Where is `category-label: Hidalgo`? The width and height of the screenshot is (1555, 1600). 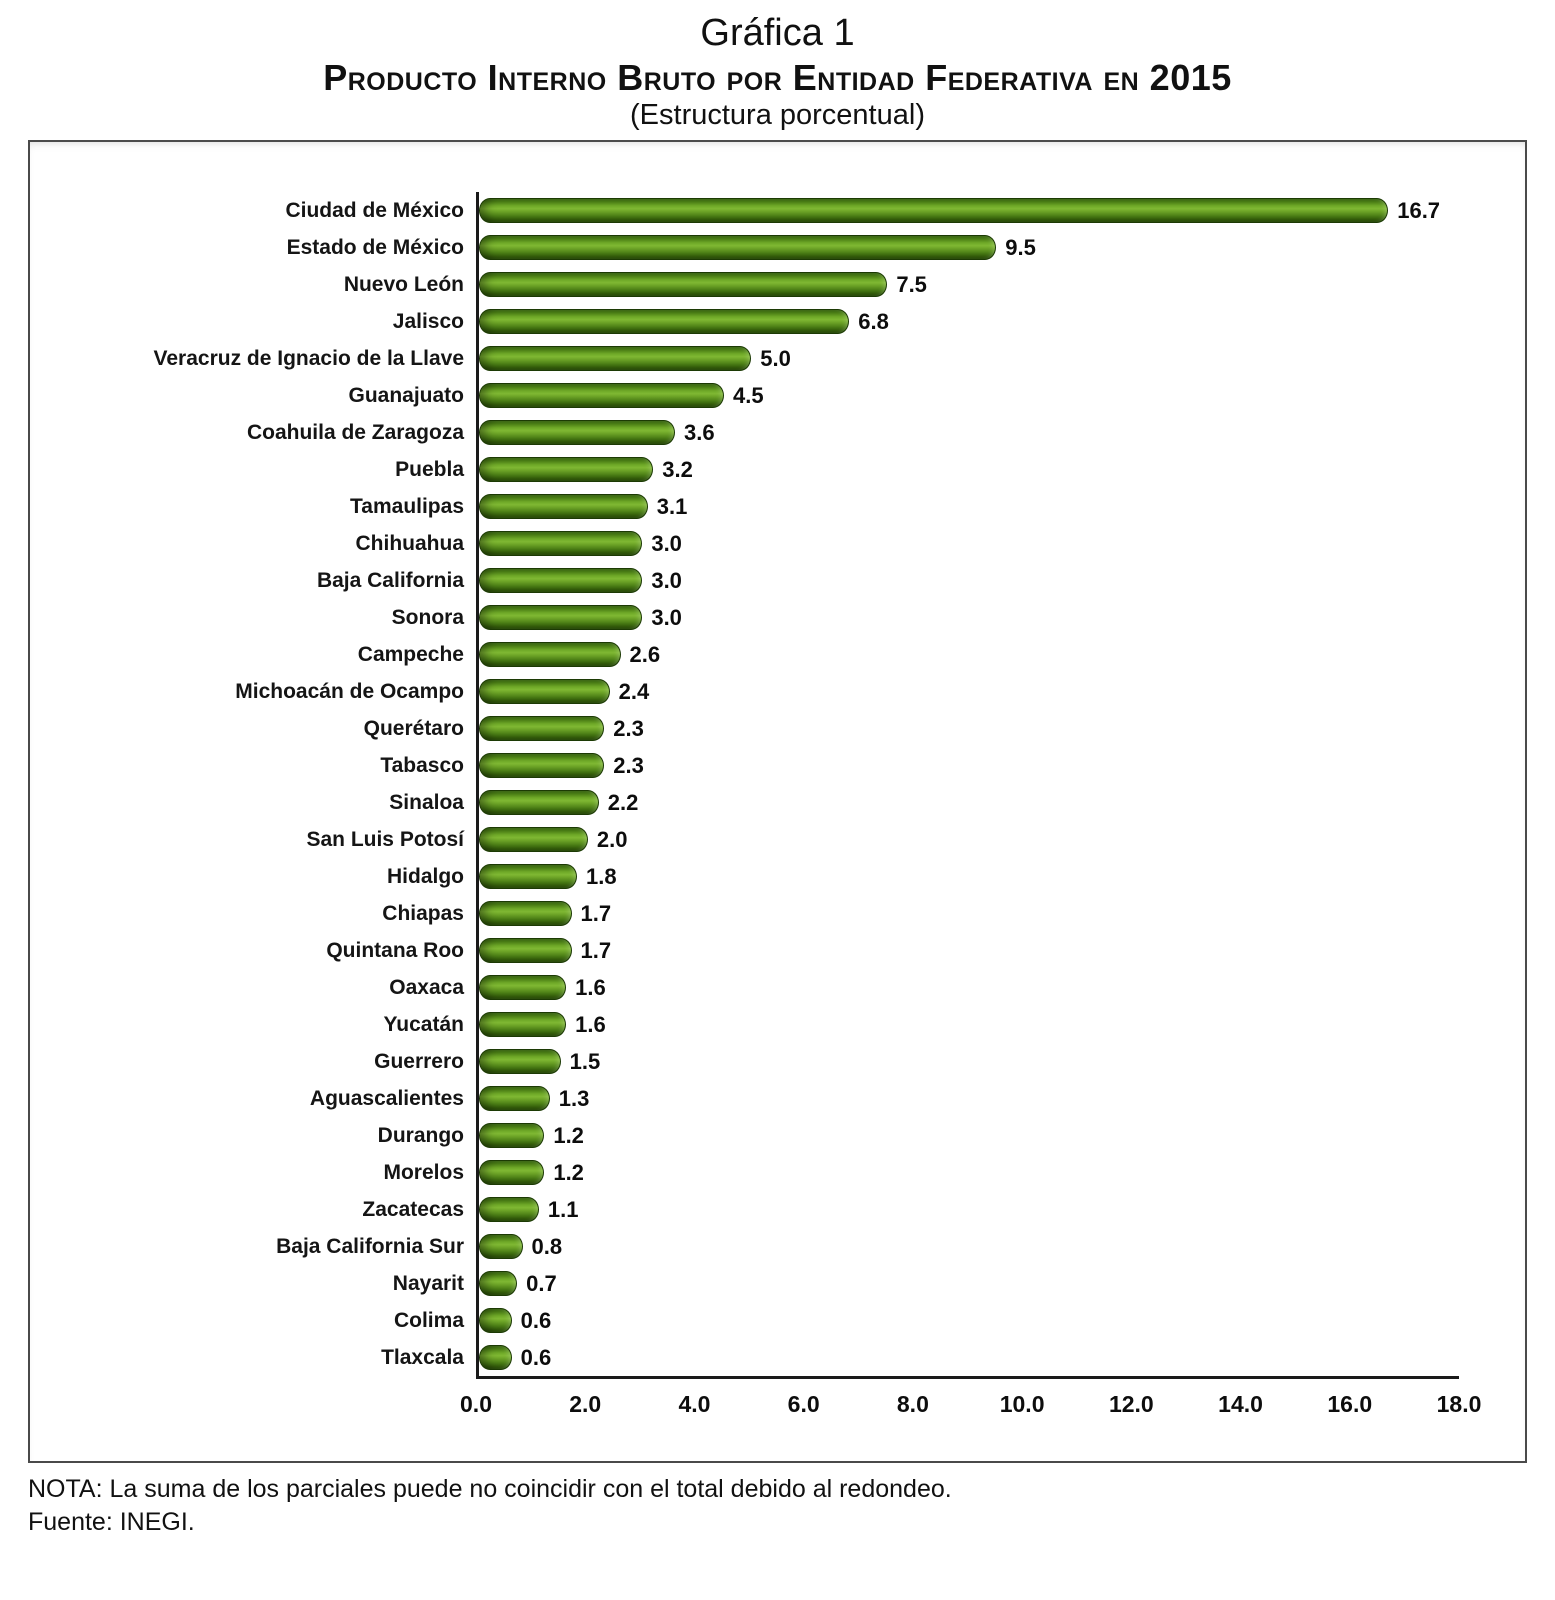 category-label: Hidalgo is located at coordinates (425, 876).